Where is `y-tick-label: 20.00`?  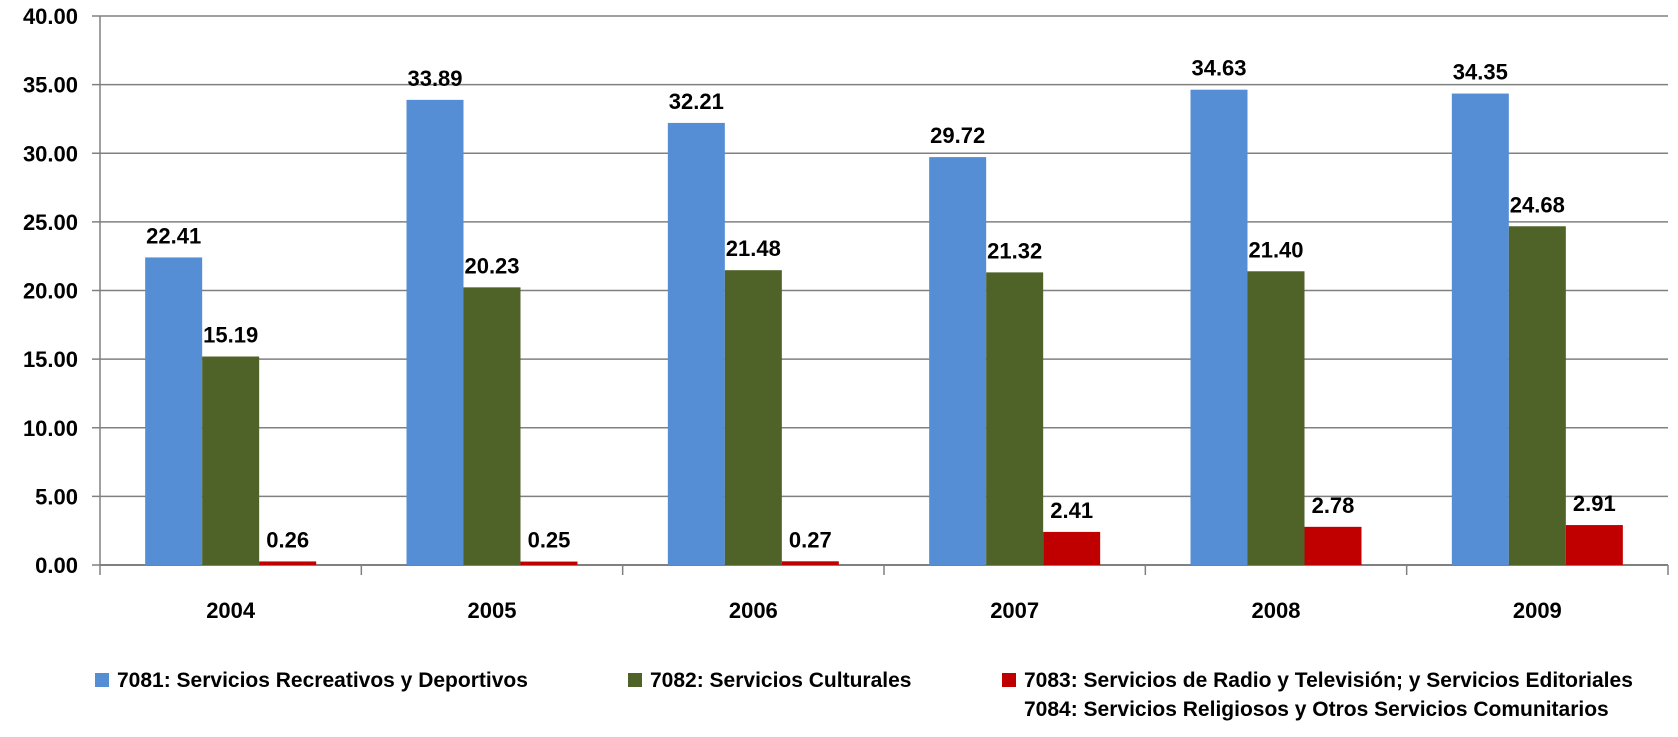 y-tick-label: 20.00 is located at coordinates (50, 291).